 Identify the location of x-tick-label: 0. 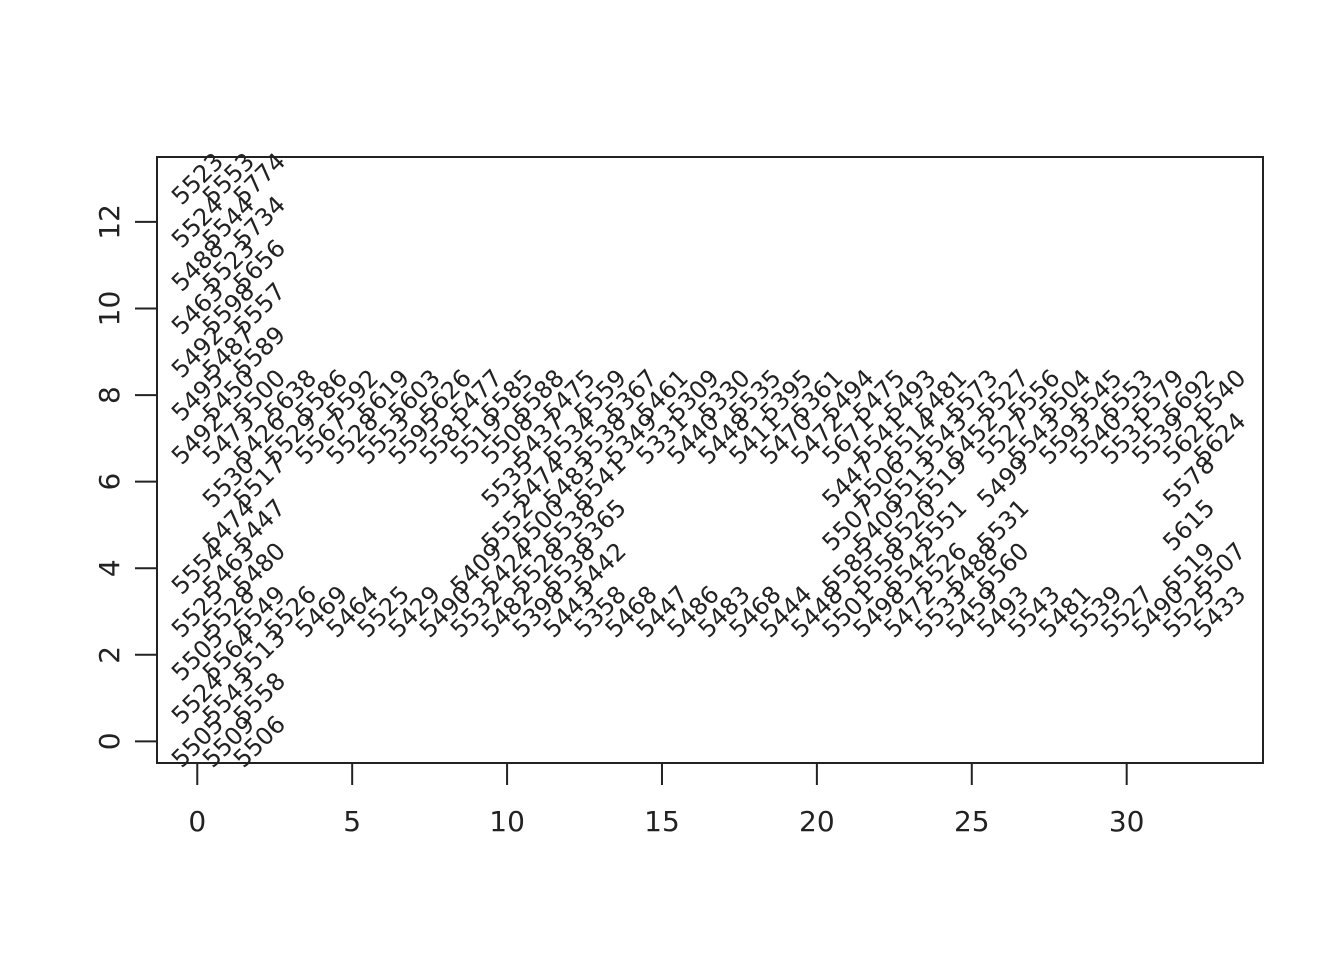
(197, 821).